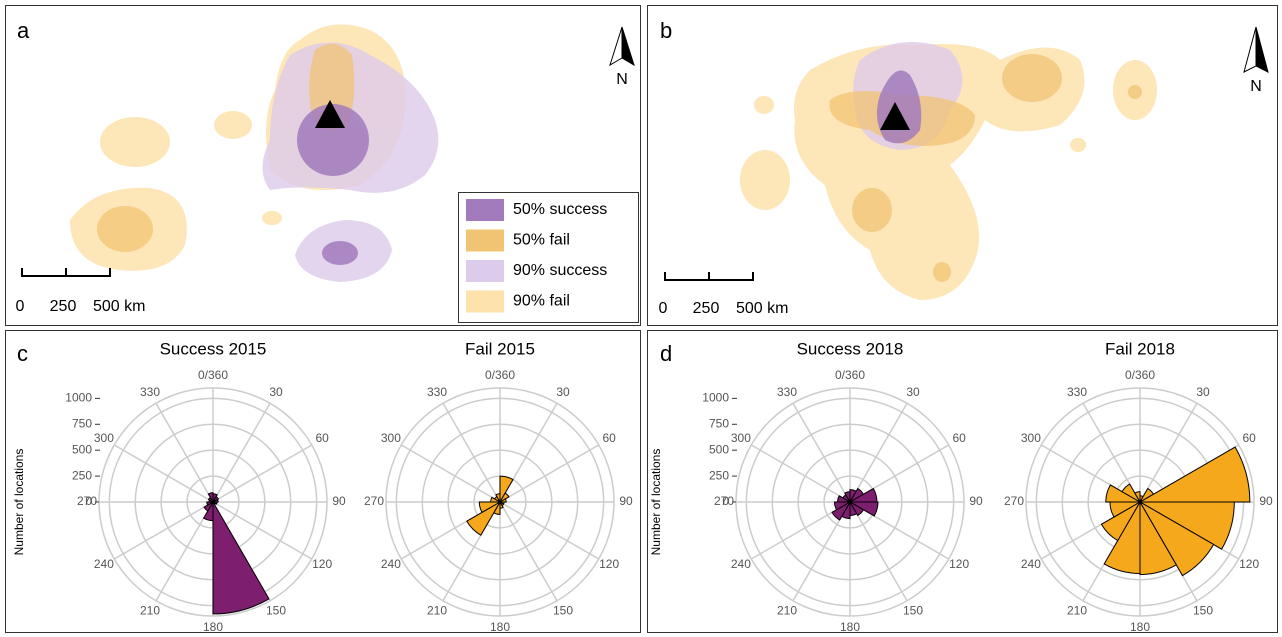 This screenshot has height=637, width=1282. I want to click on north-label: N, so click(1256, 86).